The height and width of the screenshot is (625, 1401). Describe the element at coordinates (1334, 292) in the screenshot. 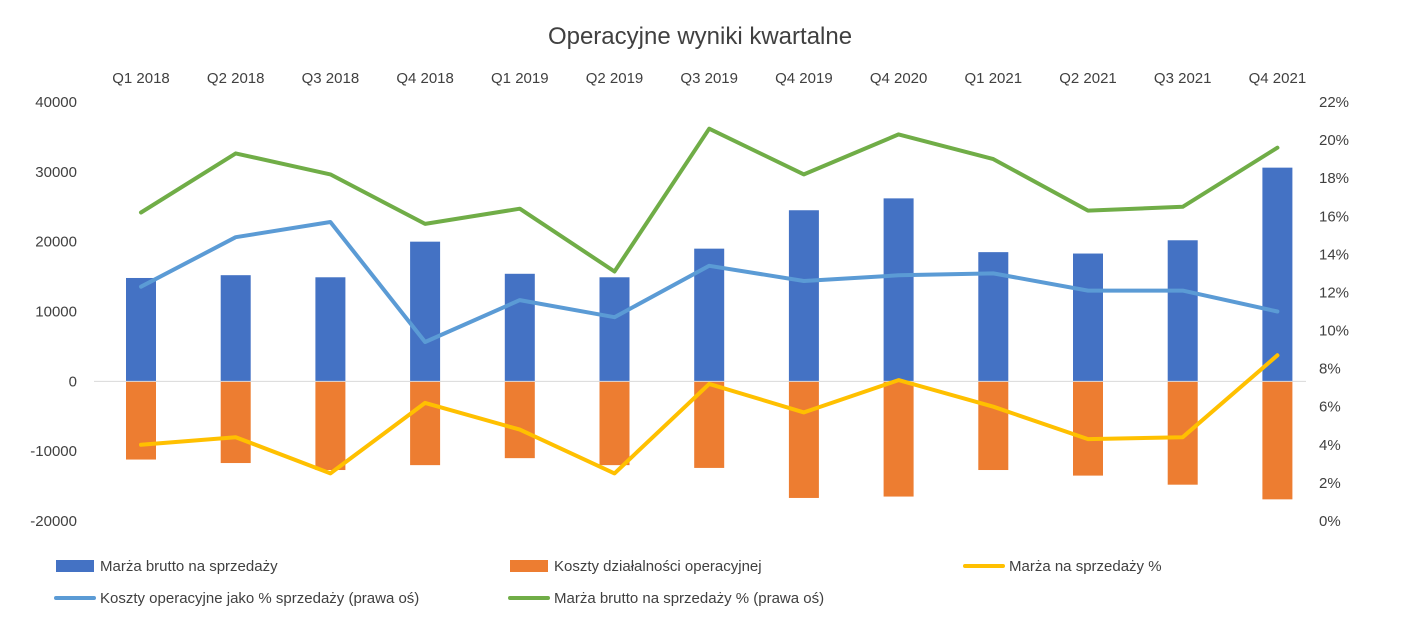

I see `right-tick-label: 12%` at that location.